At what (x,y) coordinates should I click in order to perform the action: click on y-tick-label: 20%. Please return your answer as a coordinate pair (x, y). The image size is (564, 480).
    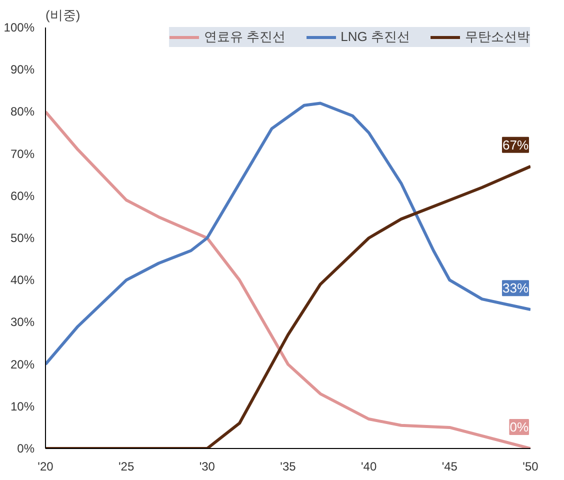
    Looking at the image, I should click on (22, 364).